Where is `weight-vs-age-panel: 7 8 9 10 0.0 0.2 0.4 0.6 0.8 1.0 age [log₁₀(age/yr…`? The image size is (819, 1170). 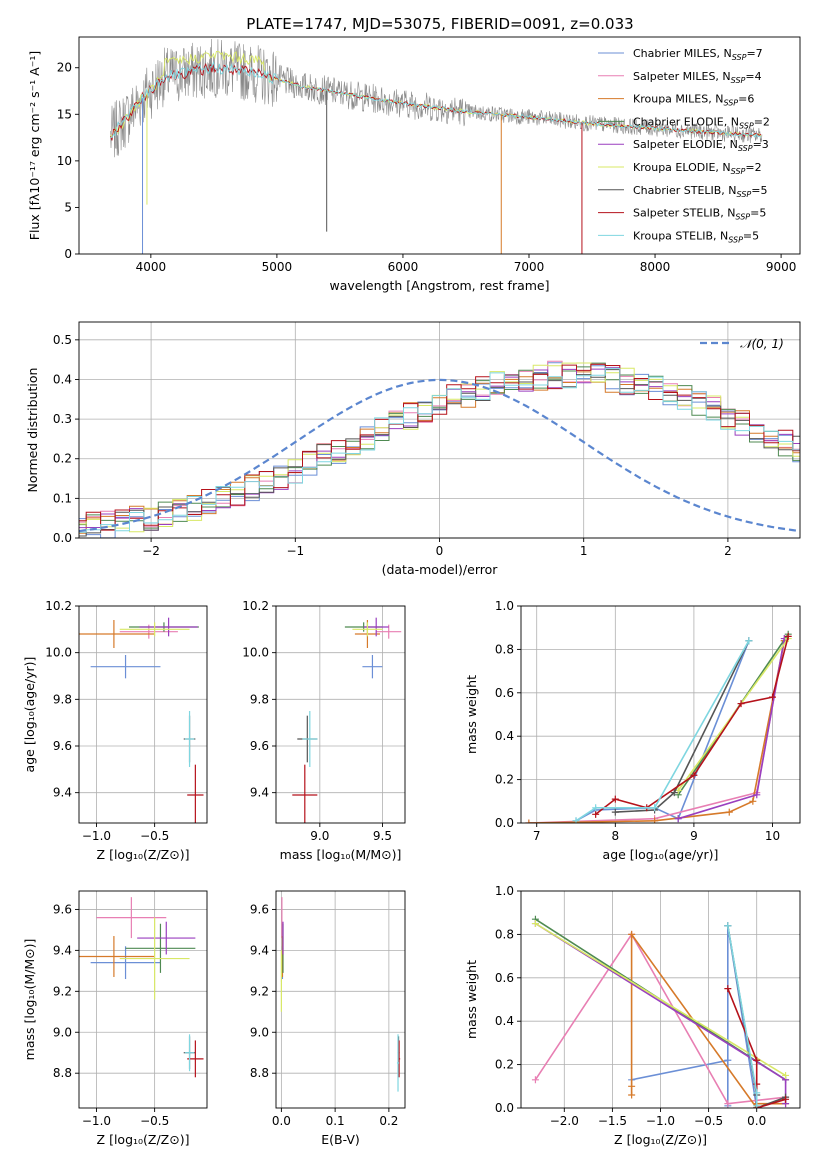
weight-vs-age-panel: 7 8 9 10 0.0 0.2 0.4 0.6 0.8 1.0 age [log₁₀(age/yr… is located at coordinates (632, 730).